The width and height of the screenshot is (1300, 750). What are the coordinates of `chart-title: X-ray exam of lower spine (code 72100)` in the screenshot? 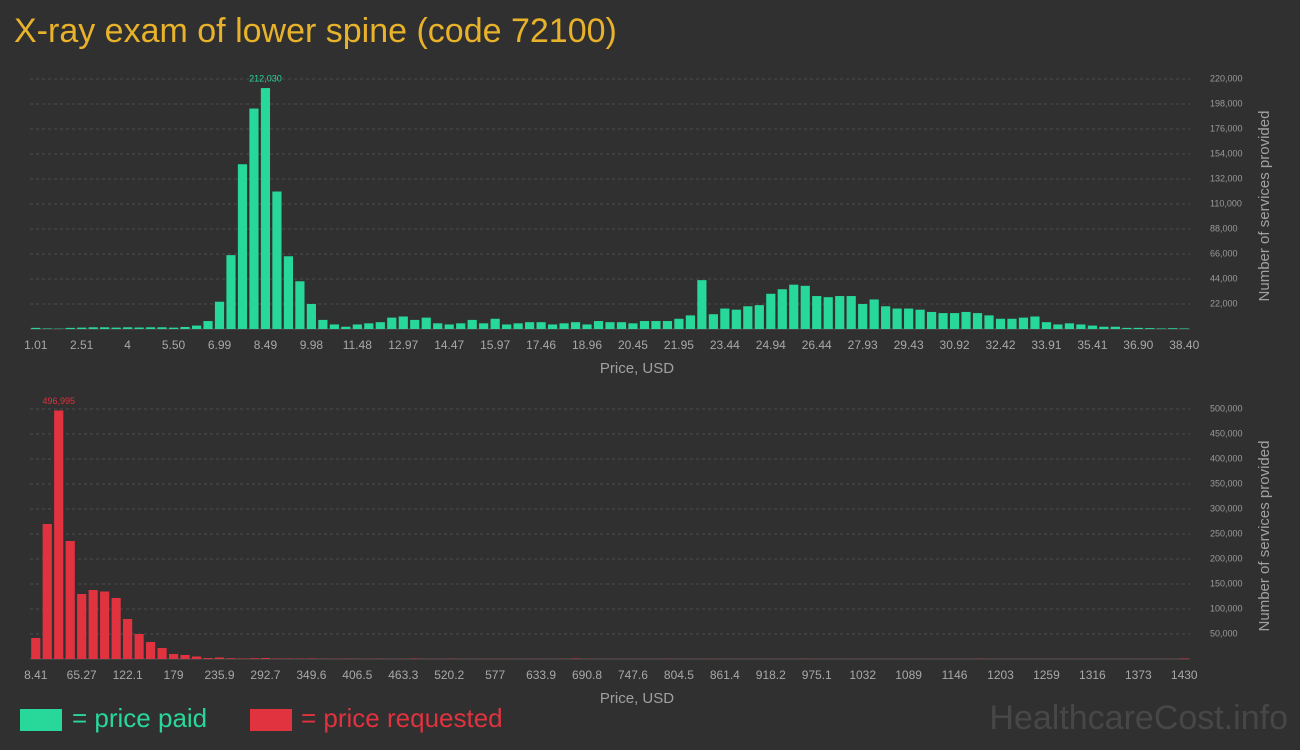 It's located at (315, 31).